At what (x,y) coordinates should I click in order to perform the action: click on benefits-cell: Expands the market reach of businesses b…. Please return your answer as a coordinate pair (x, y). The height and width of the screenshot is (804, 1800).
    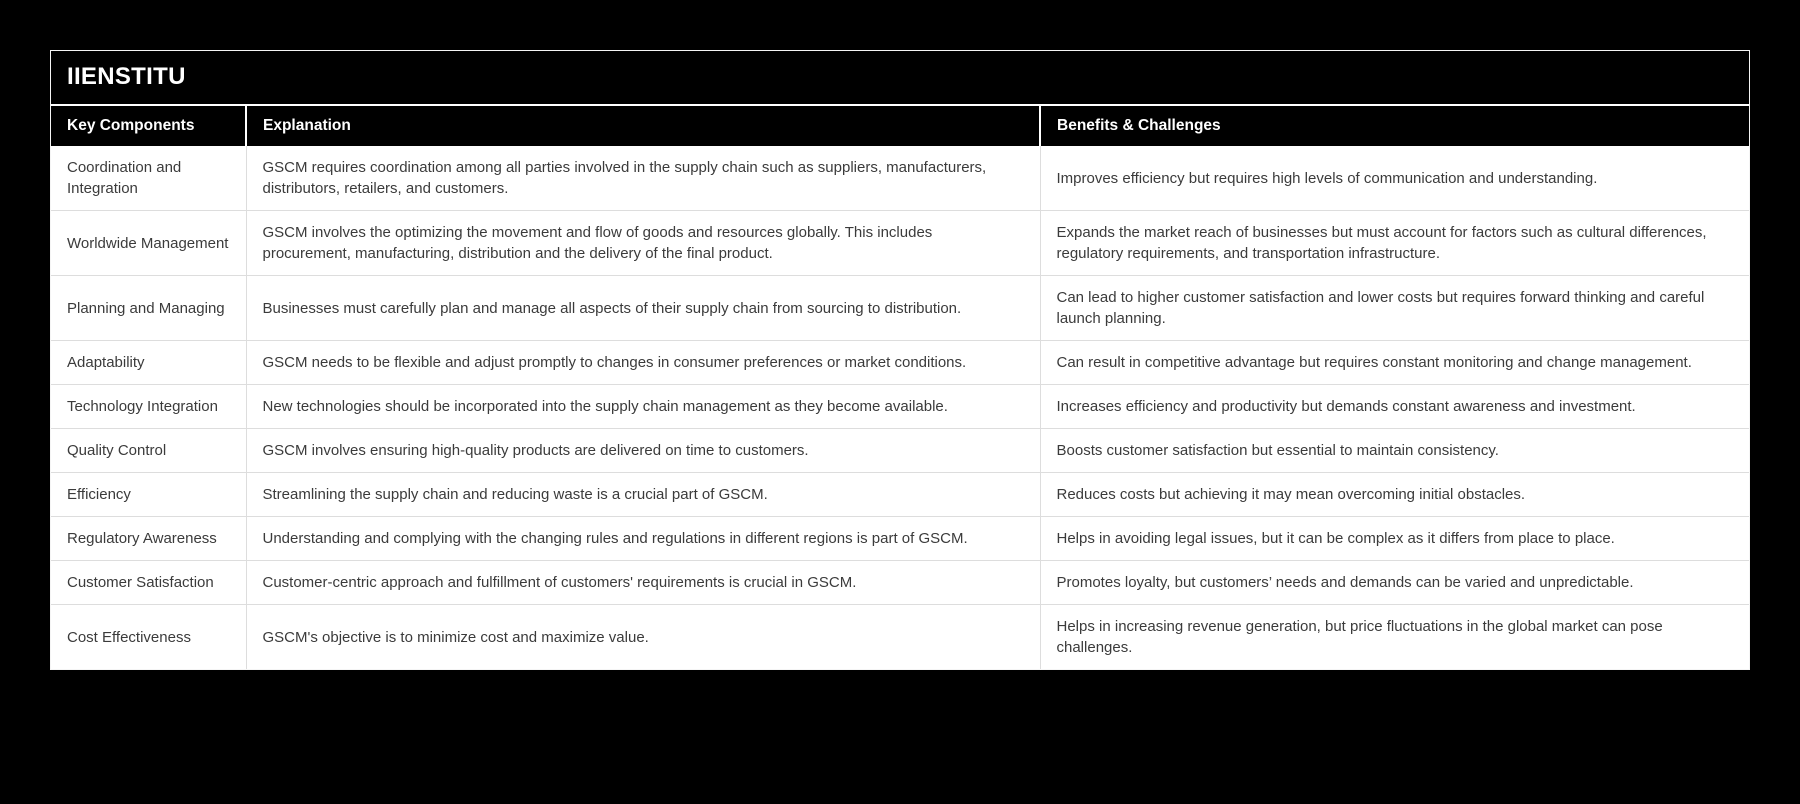
    Looking at the image, I should click on (1394, 243).